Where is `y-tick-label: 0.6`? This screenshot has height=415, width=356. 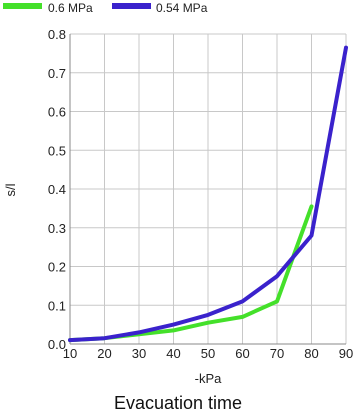
y-tick-label: 0.6 is located at coordinates (57, 112).